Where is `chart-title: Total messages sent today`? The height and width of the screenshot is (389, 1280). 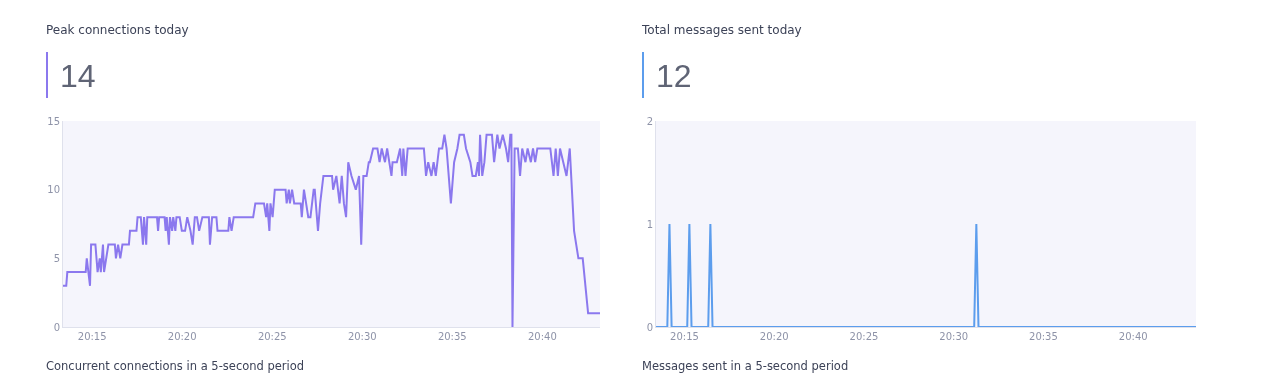 chart-title: Total messages sent today is located at coordinates (722, 30).